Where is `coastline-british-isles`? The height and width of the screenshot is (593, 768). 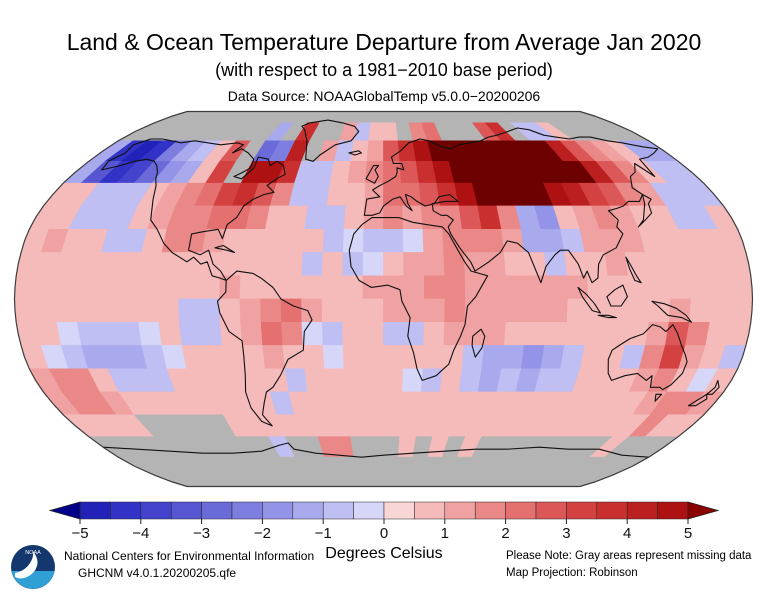 coastline-british-isles is located at coordinates (372, 174).